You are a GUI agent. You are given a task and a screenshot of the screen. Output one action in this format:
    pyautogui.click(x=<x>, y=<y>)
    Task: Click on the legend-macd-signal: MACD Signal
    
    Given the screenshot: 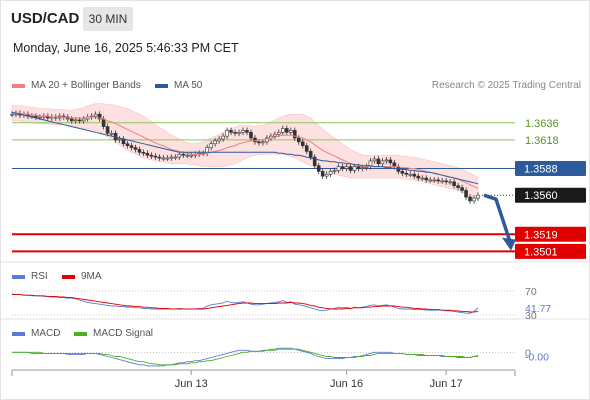 What is the action you would take?
    pyautogui.click(x=113, y=333)
    